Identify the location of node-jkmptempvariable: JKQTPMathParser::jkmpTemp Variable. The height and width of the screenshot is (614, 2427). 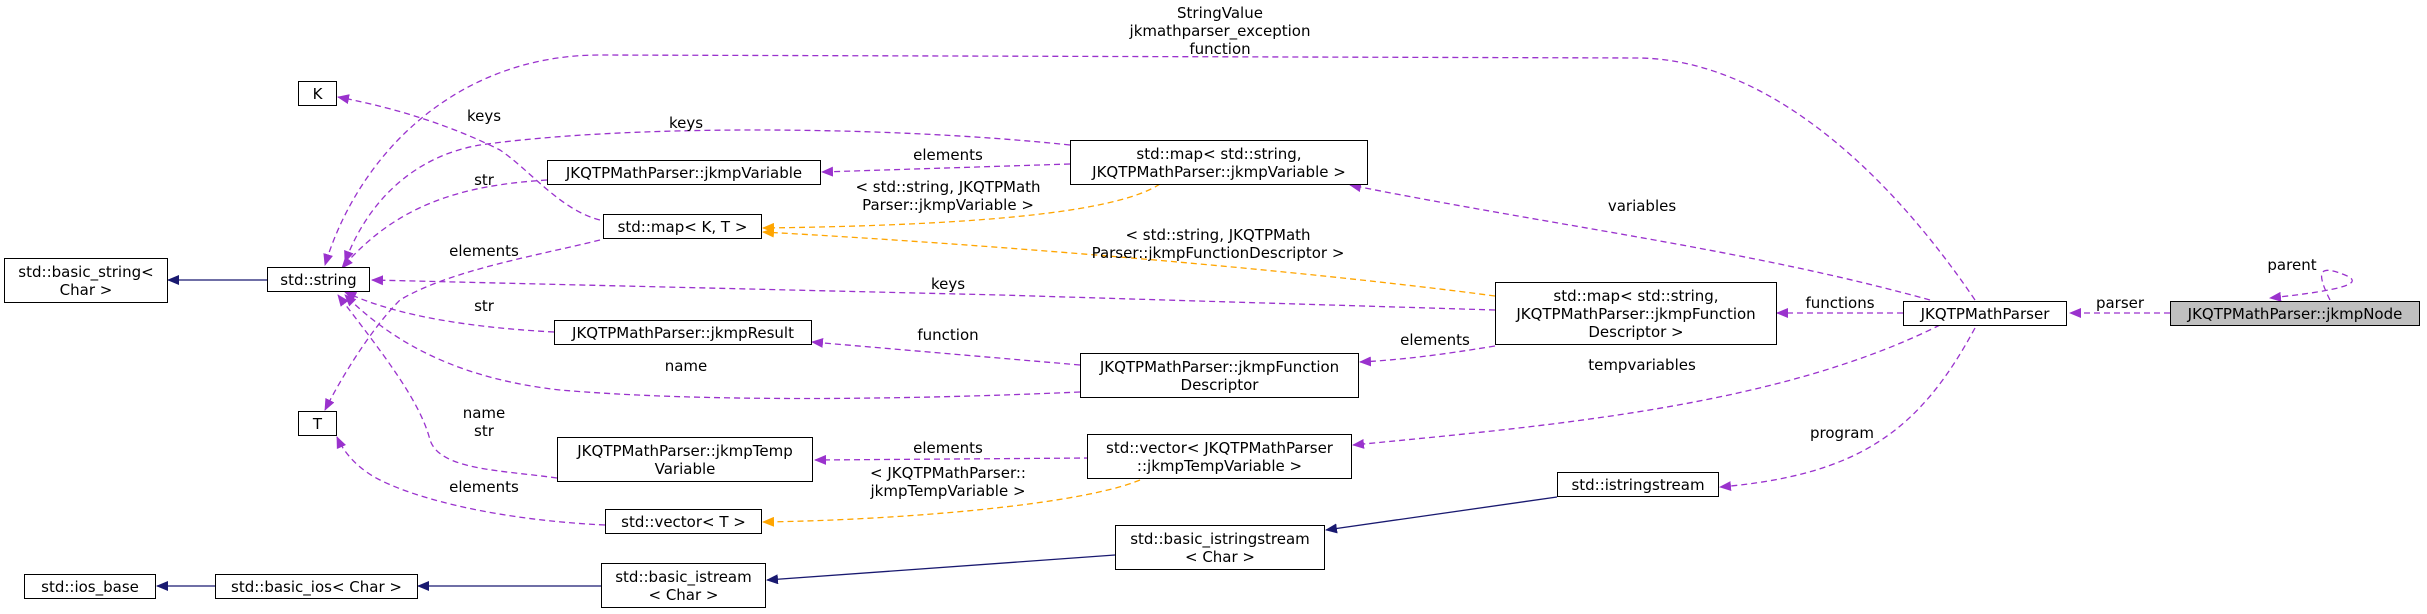
(685, 459).